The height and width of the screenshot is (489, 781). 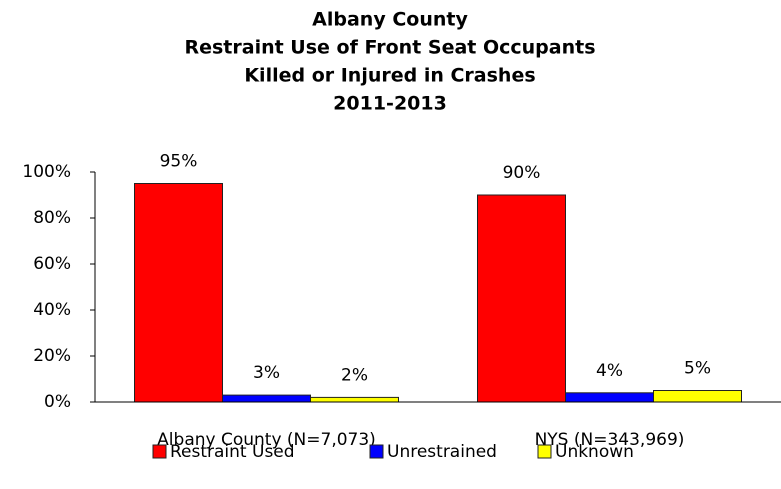 What do you see at coordinates (52, 218) in the screenshot?
I see `y-tick-label: 80%` at bounding box center [52, 218].